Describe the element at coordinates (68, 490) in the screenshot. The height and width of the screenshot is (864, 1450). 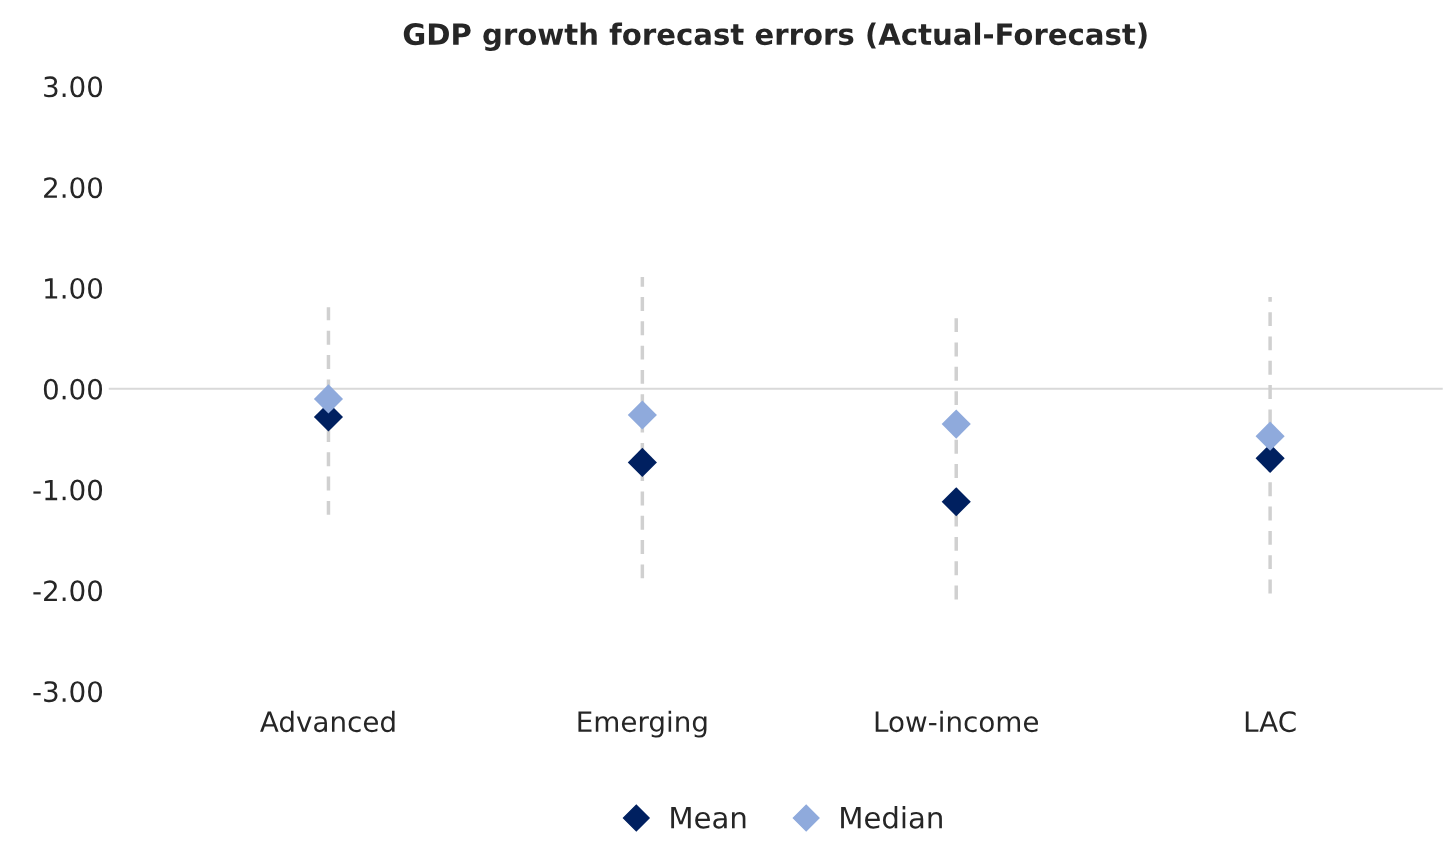
I see `y-tick-label: -1.00` at that location.